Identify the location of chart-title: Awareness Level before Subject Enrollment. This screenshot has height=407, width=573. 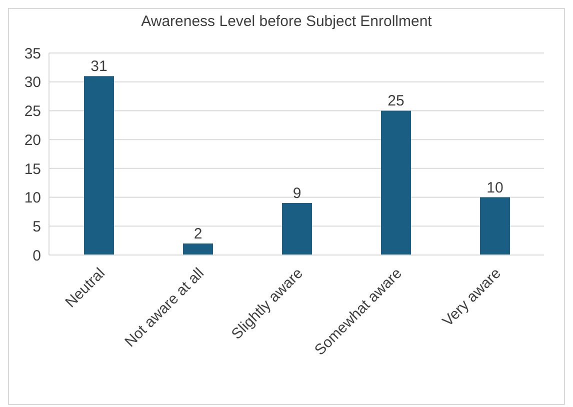
(286, 22).